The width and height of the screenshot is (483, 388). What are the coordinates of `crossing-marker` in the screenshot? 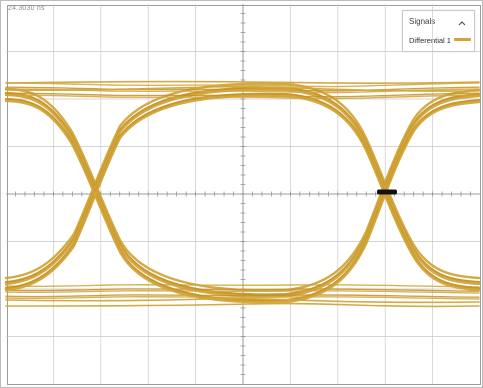 It's located at (387, 192).